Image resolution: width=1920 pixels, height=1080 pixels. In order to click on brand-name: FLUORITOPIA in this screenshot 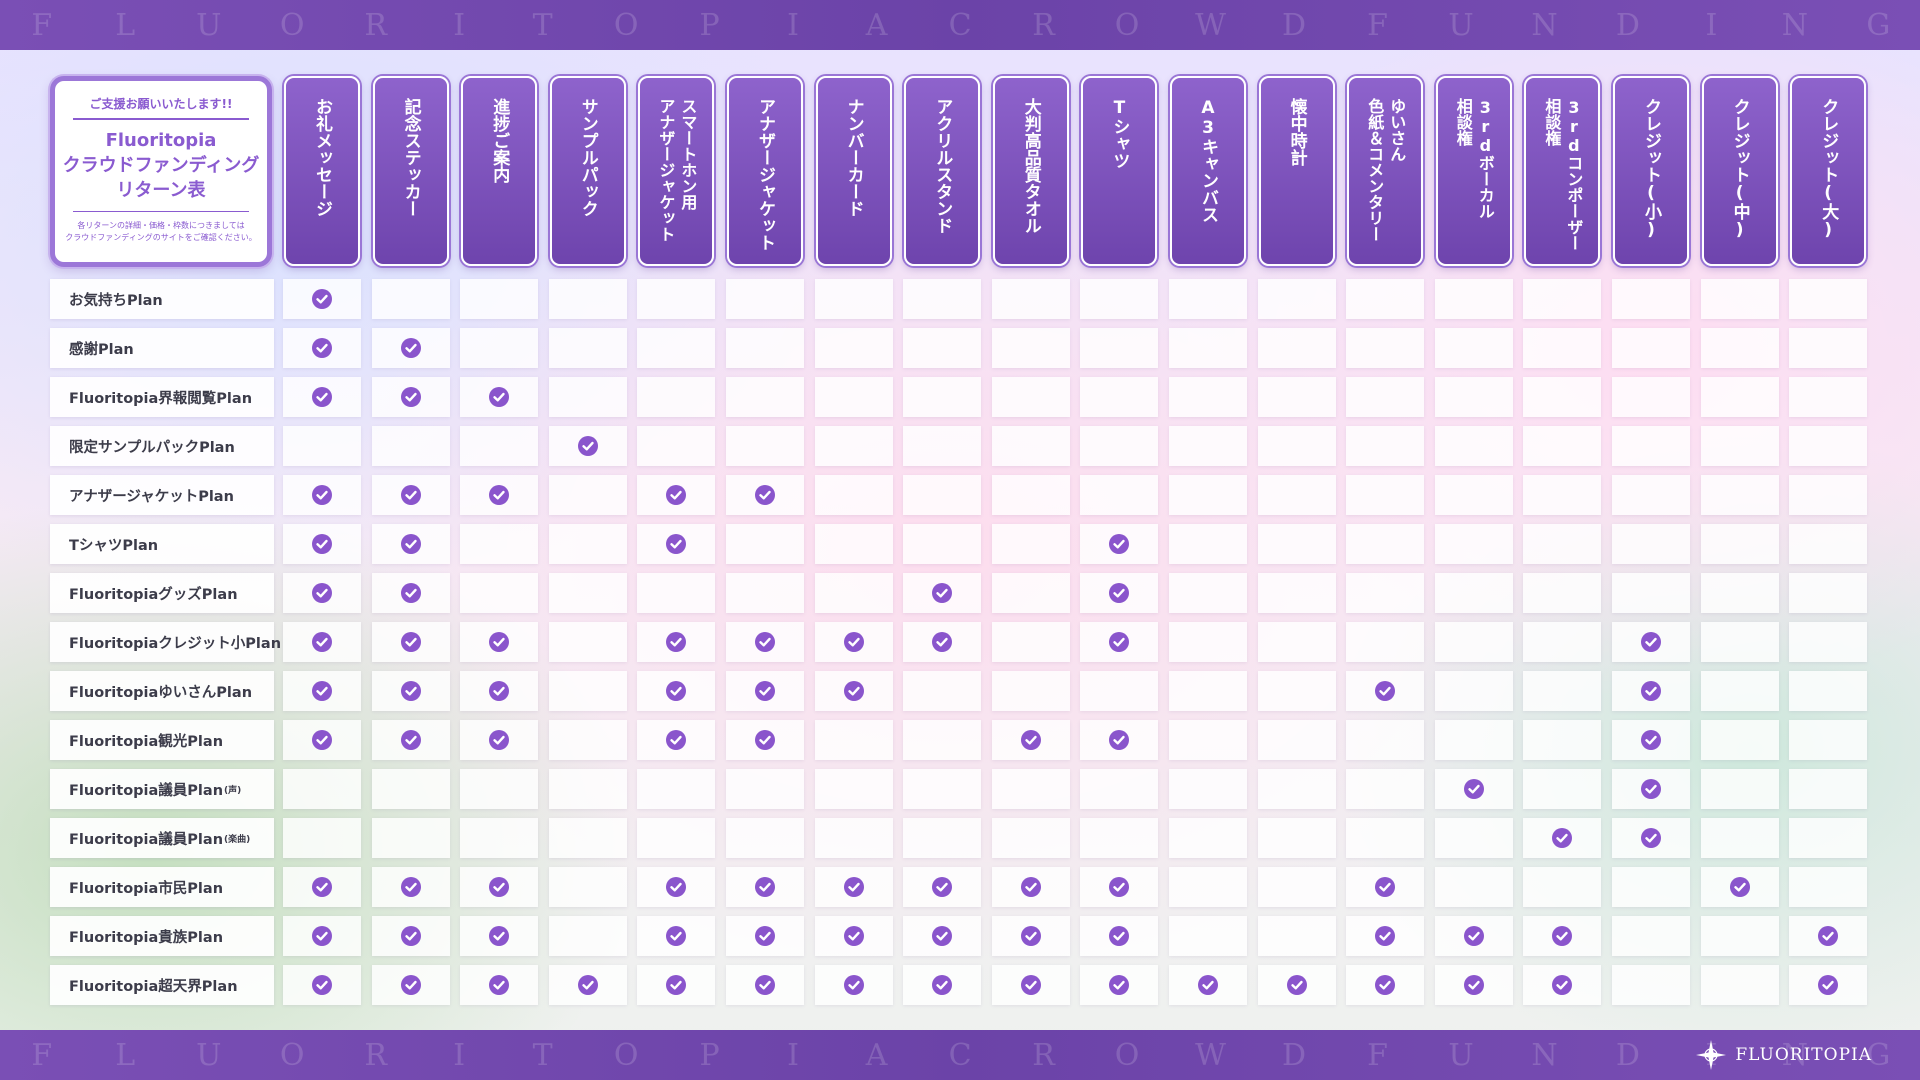, I will do `click(1803, 1055)`.